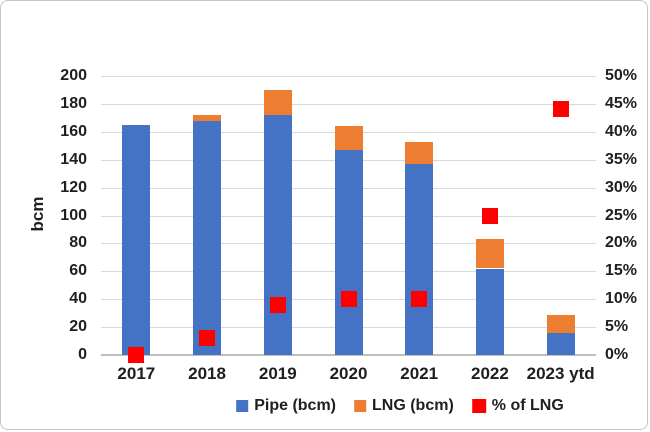 The image size is (650, 432). I want to click on right-axis-tick-label: 35%, so click(621, 159).